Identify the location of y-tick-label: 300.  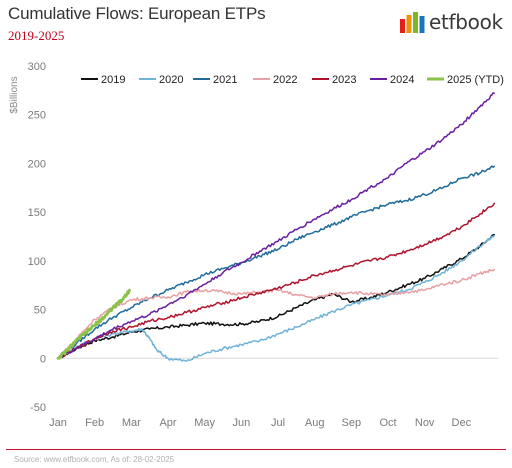
(37, 67).